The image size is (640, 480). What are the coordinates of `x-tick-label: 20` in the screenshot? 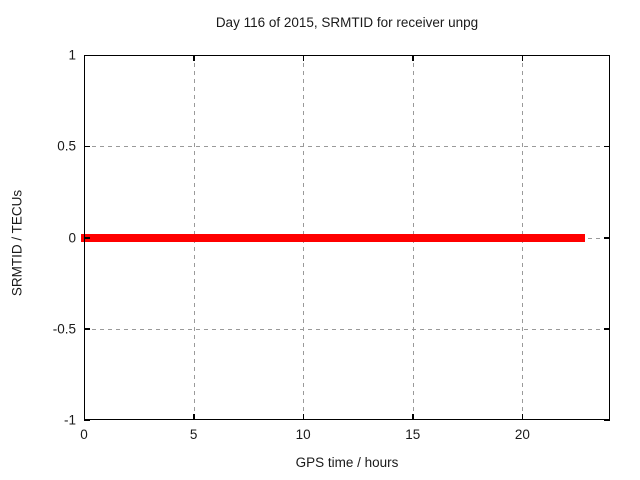 It's located at (522, 434).